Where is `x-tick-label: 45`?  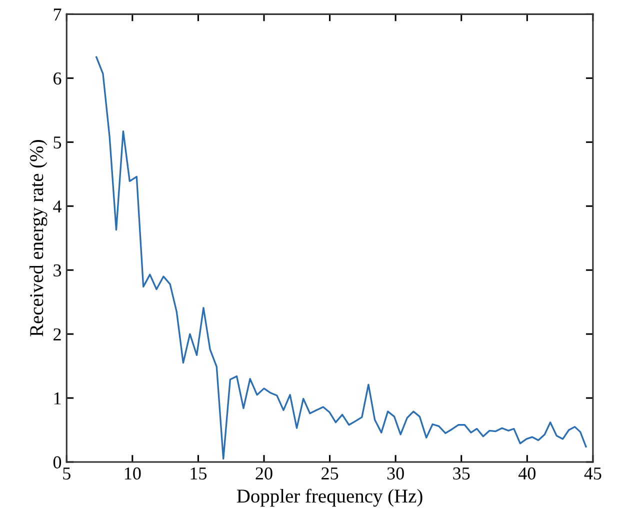
x-tick-label: 45 is located at coordinates (593, 474).